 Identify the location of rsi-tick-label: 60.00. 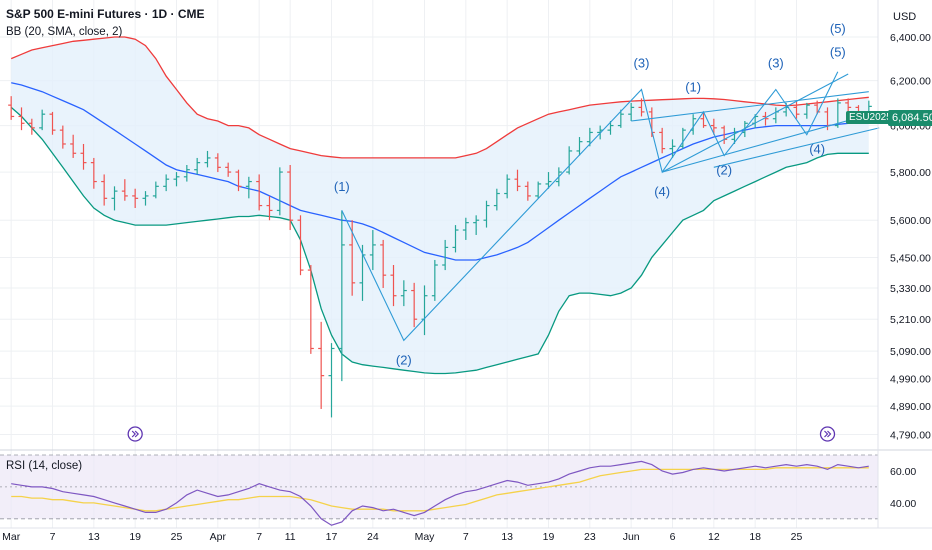
(903, 472).